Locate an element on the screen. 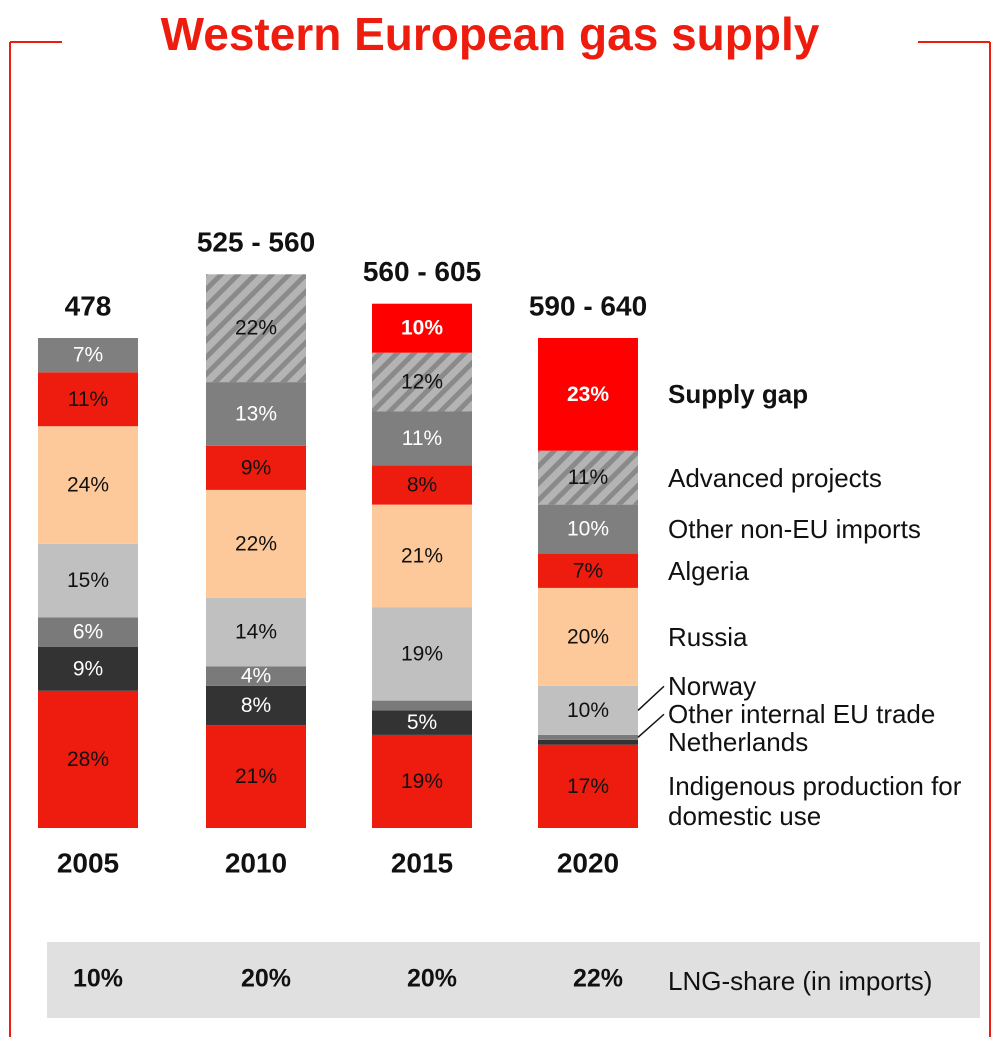 The image size is (999, 1037). chart-title: Western European gas supply is located at coordinates (490, 34).